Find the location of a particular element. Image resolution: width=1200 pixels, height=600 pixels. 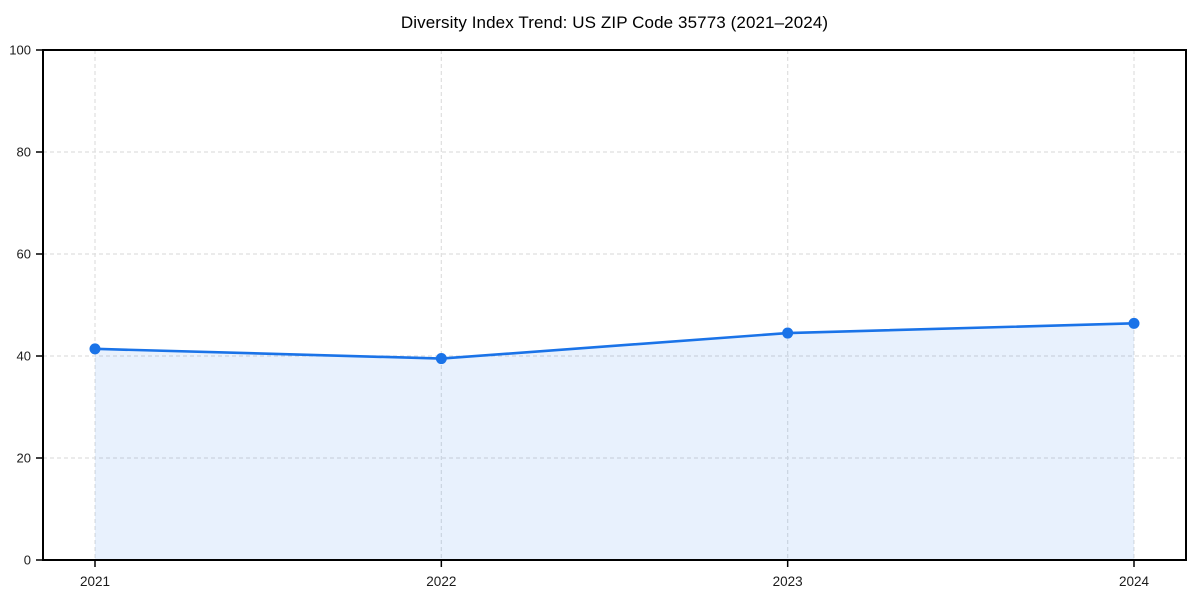

y-tick-label: 100 is located at coordinates (20, 50).